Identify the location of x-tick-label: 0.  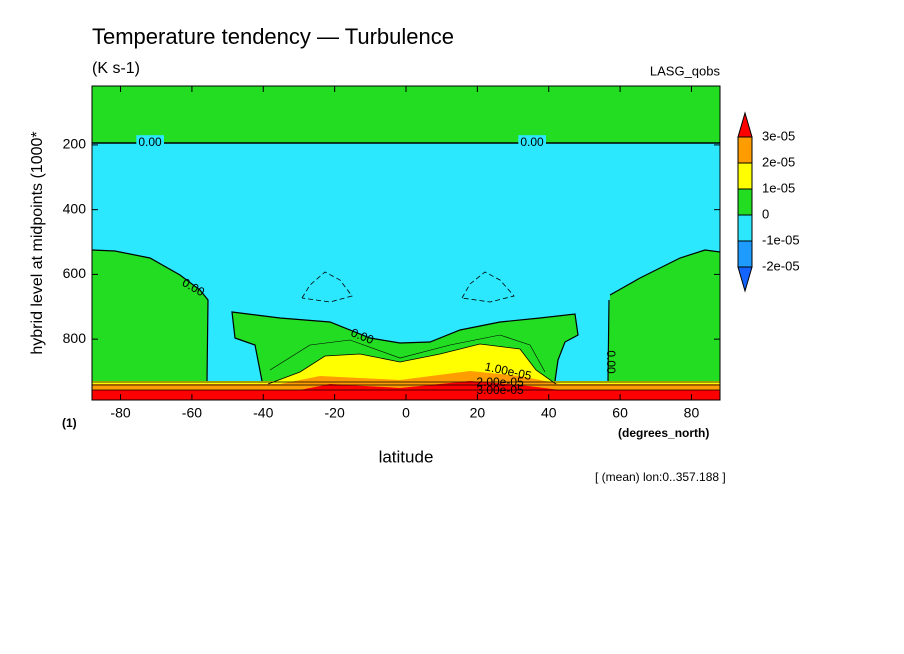
(406, 413).